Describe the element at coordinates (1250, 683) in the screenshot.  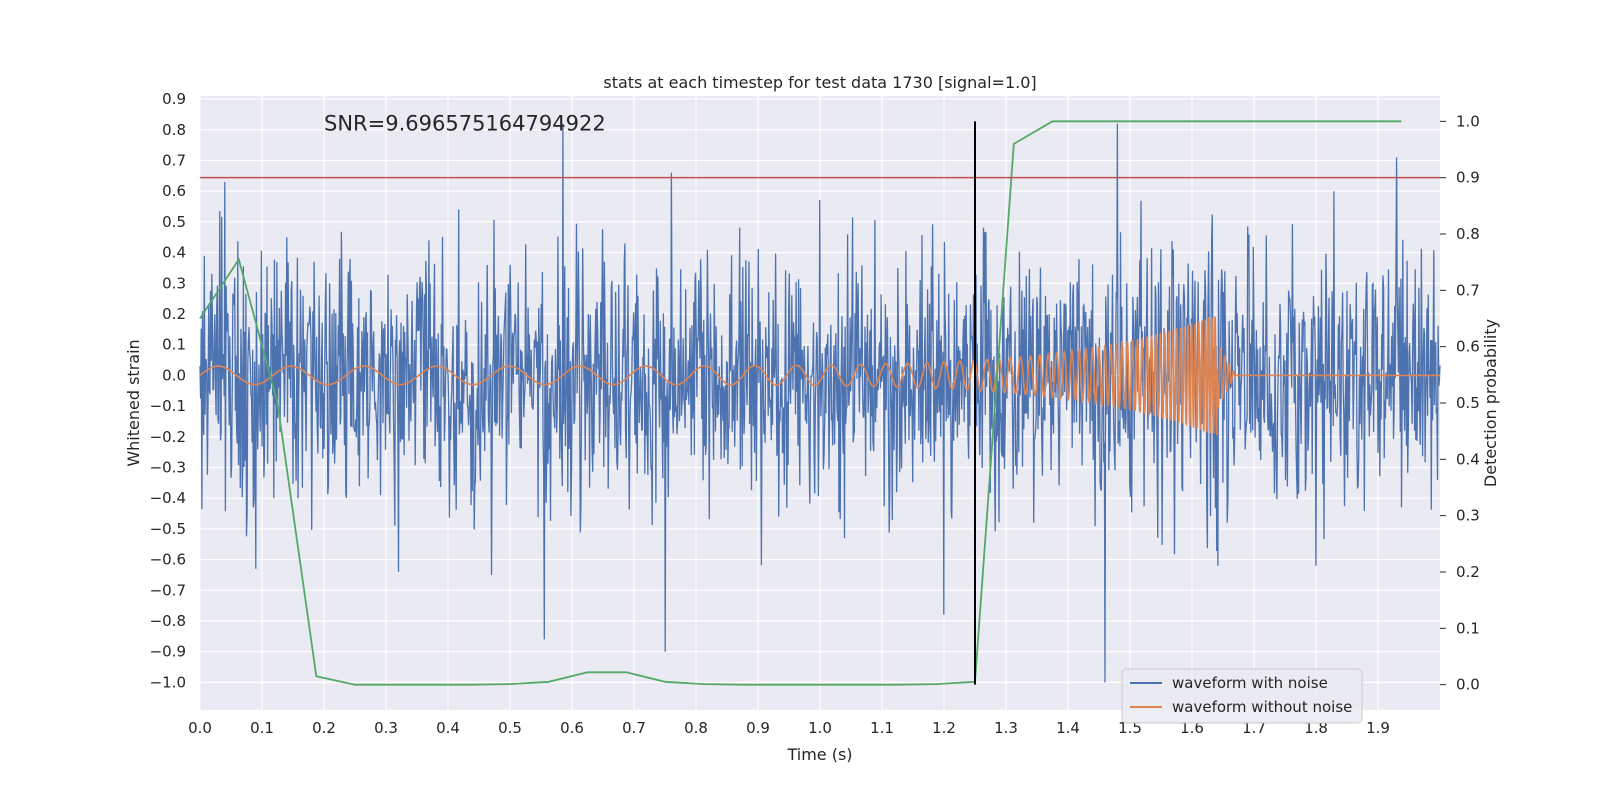
I see `legend-label-noisy: waveform with noise` at that location.